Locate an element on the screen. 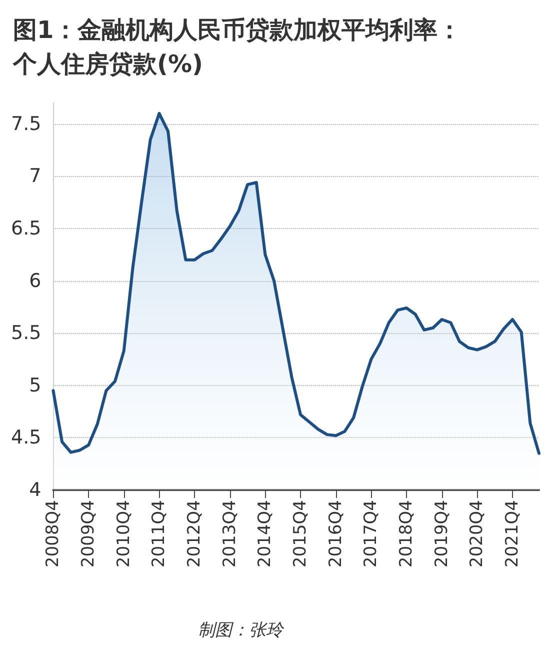  text: 制图：张玲 is located at coordinates (241, 630).